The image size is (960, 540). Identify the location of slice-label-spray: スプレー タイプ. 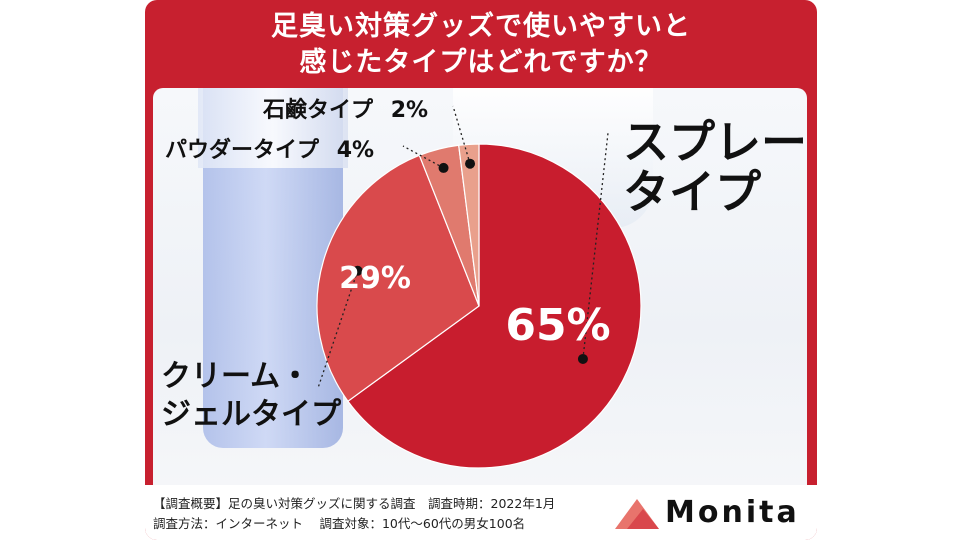
(715, 167).